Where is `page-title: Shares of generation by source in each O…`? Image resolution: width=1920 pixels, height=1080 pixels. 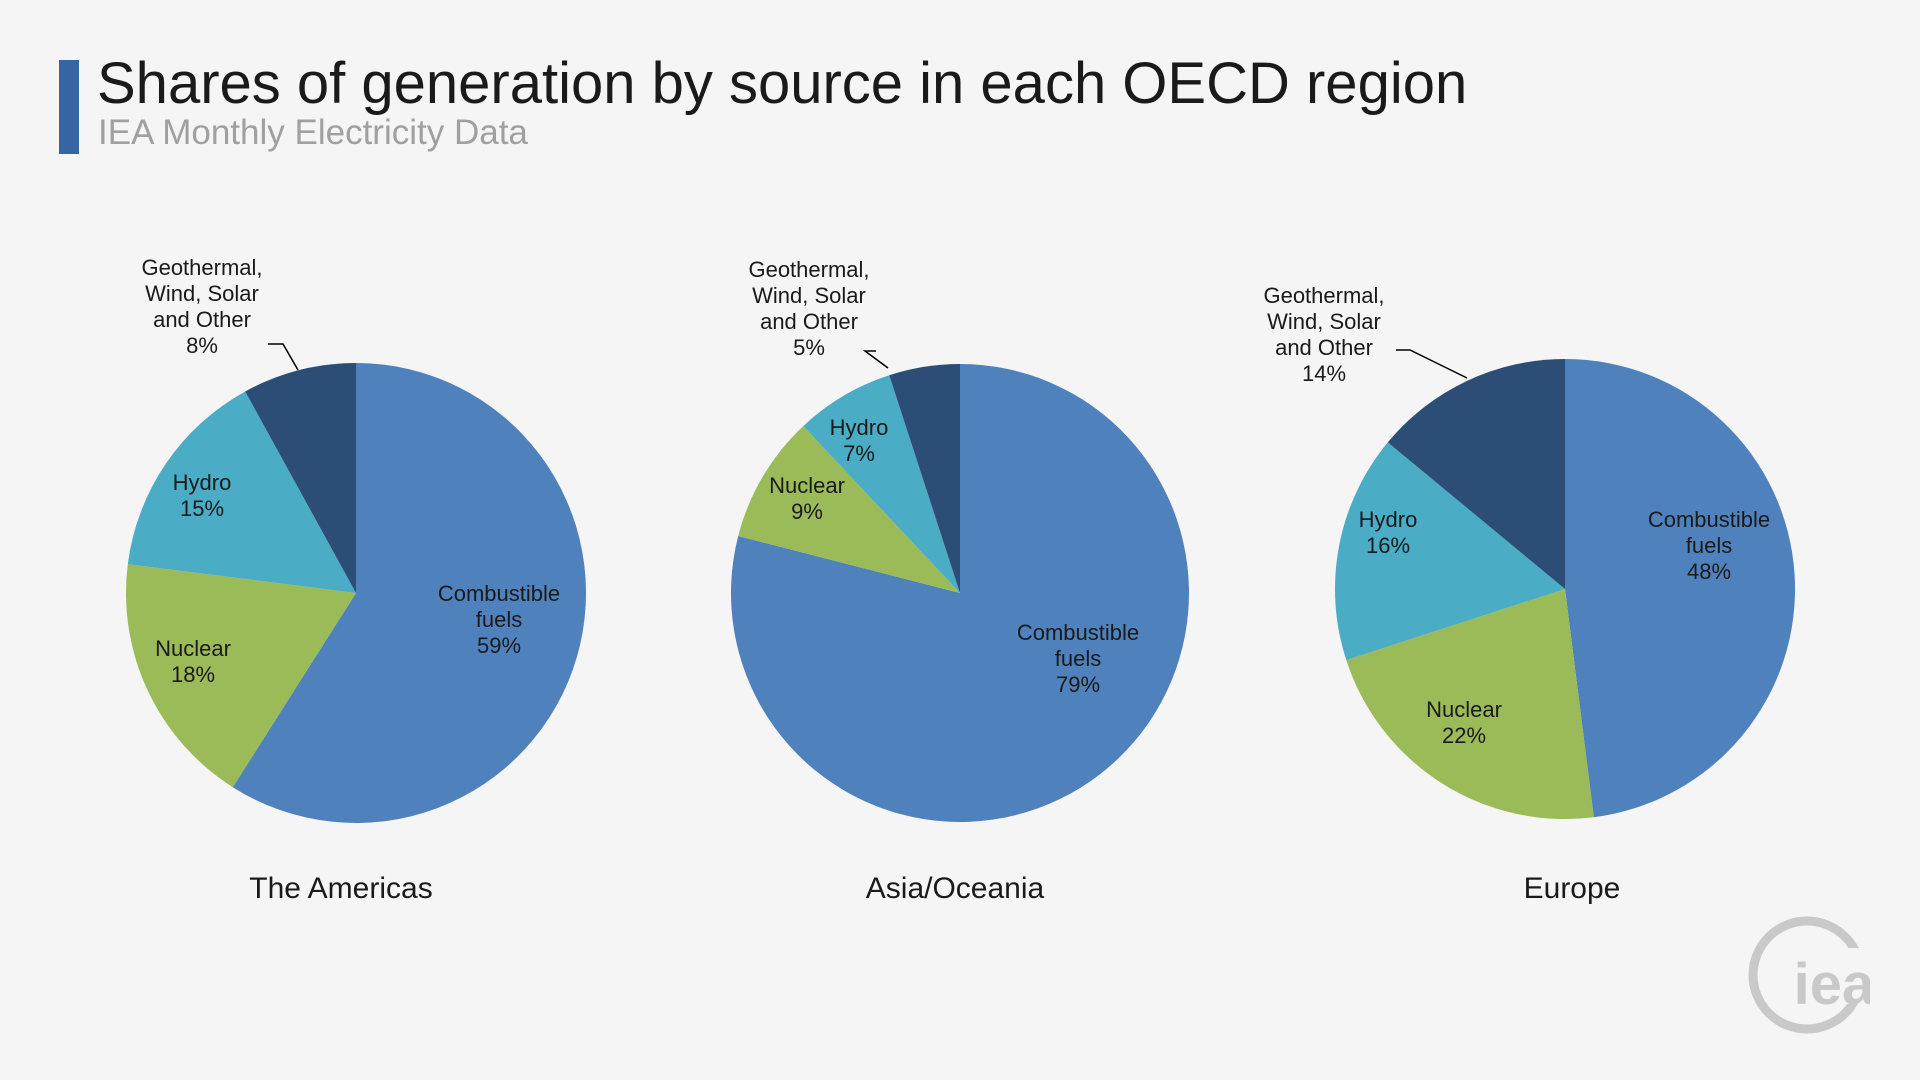 page-title: Shares of generation by source in each O… is located at coordinates (782, 83).